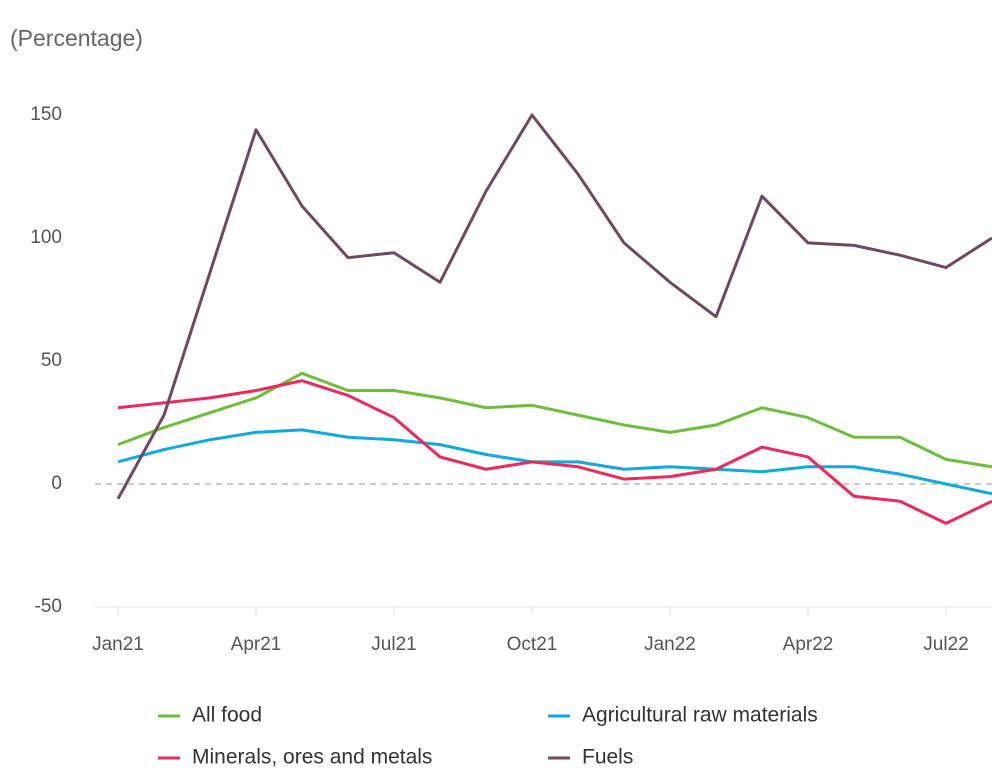 The width and height of the screenshot is (992, 772). What do you see at coordinates (118, 644) in the screenshot?
I see `x-tick-label: Jan21` at bounding box center [118, 644].